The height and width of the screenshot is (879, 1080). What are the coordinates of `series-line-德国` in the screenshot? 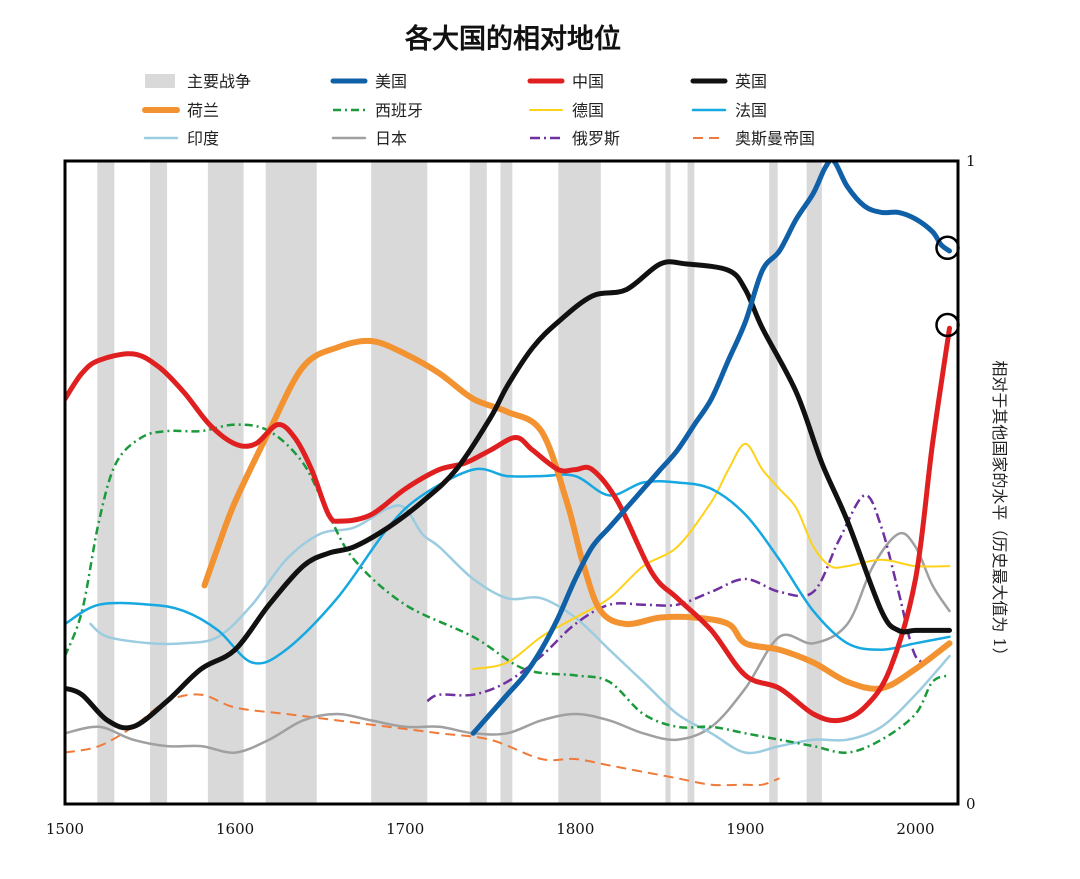 It's located at (711, 556).